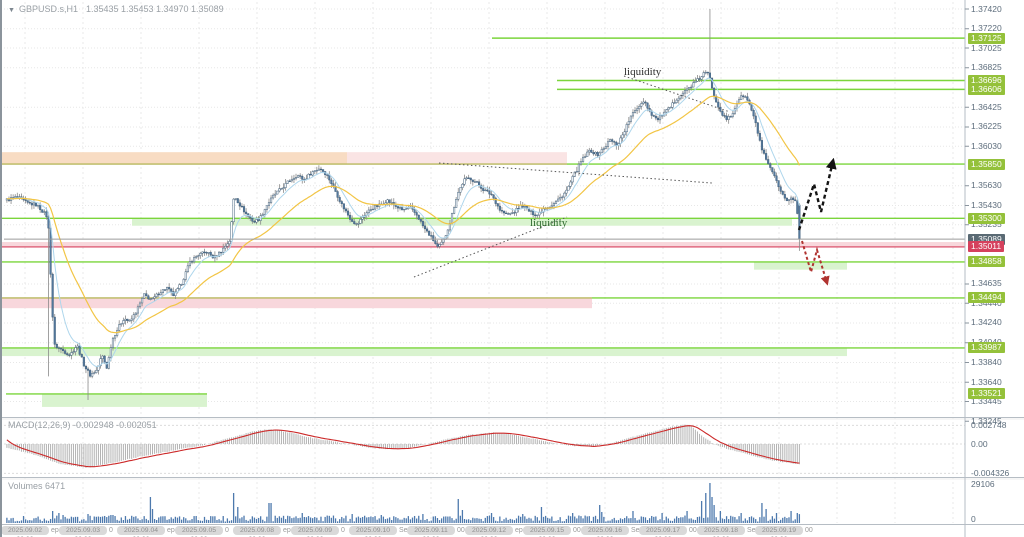  Describe the element at coordinates (809, 530) in the screenshot. I see `time-axis-fragment: 00` at that location.